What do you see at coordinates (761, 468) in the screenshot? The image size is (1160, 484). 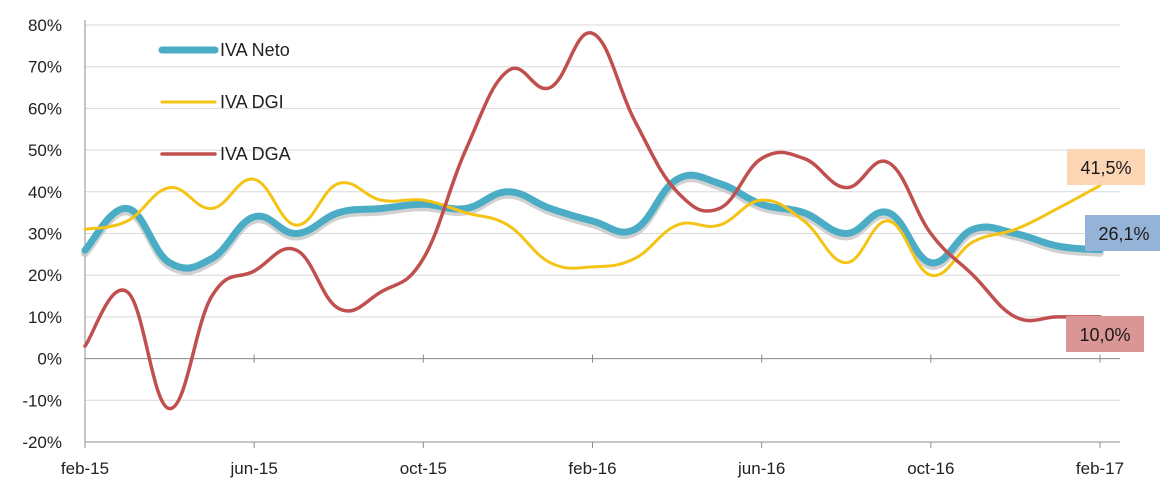 I see `x-tick-label: jun-16` at bounding box center [761, 468].